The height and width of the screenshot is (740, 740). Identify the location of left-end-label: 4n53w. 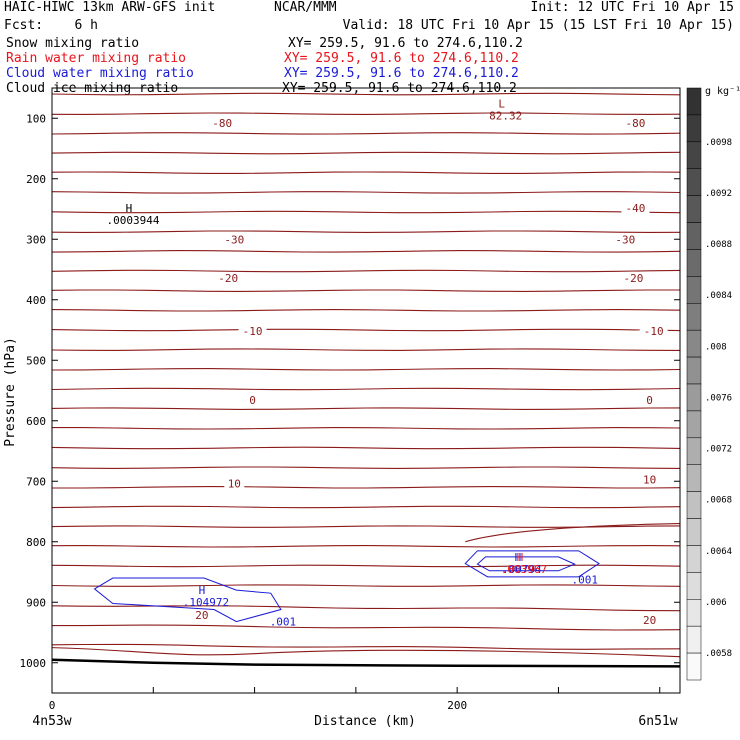
(51, 721).